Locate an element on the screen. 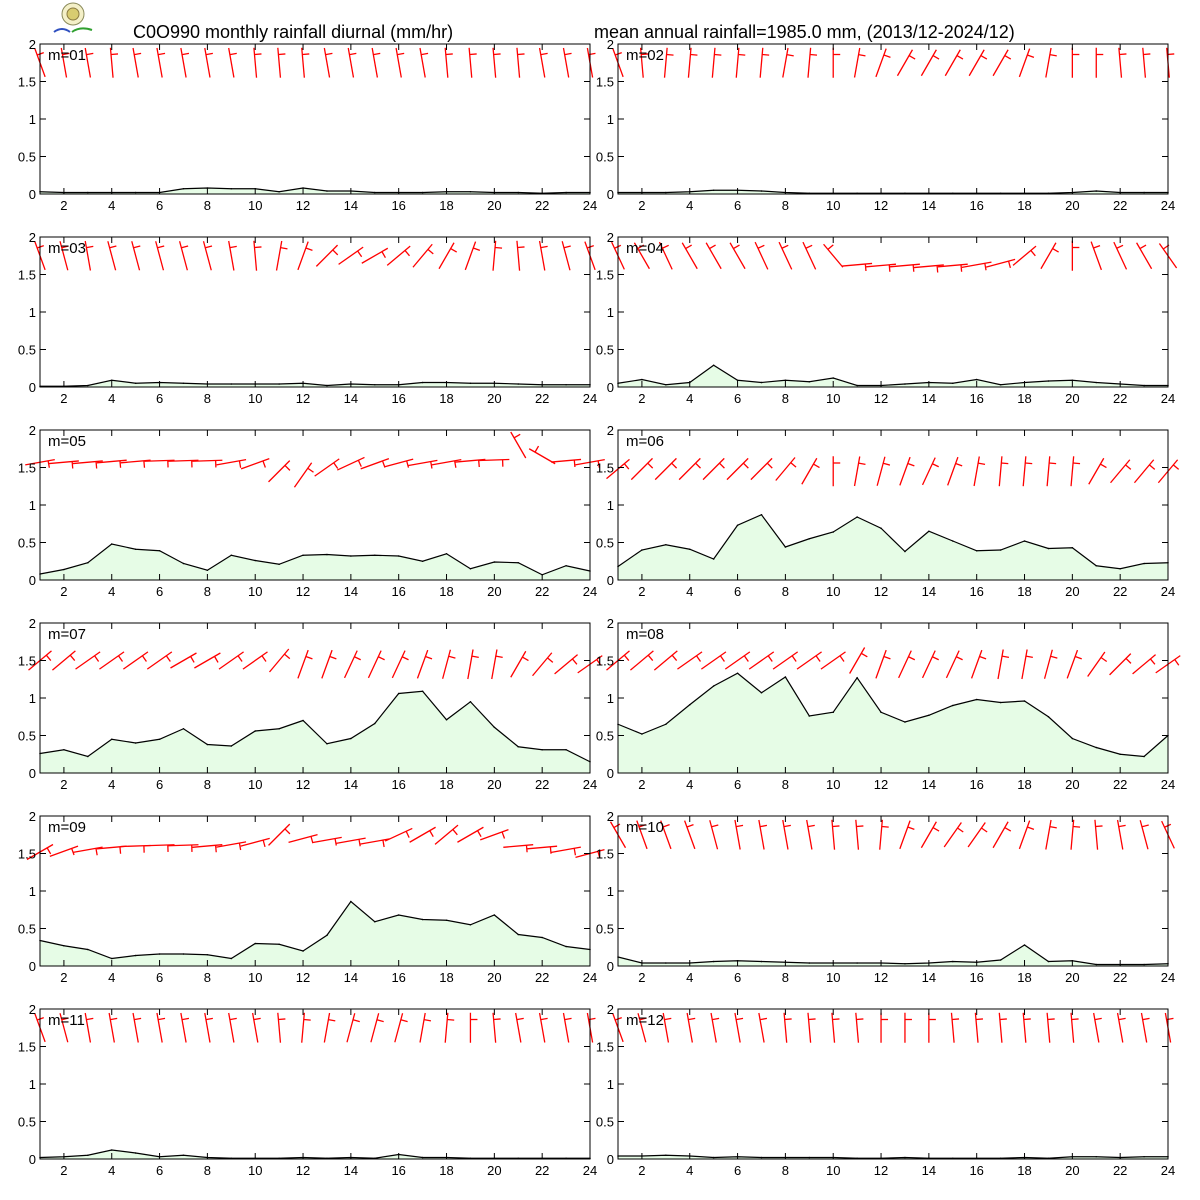  x-tick-label: 24 is located at coordinates (1168, 977).